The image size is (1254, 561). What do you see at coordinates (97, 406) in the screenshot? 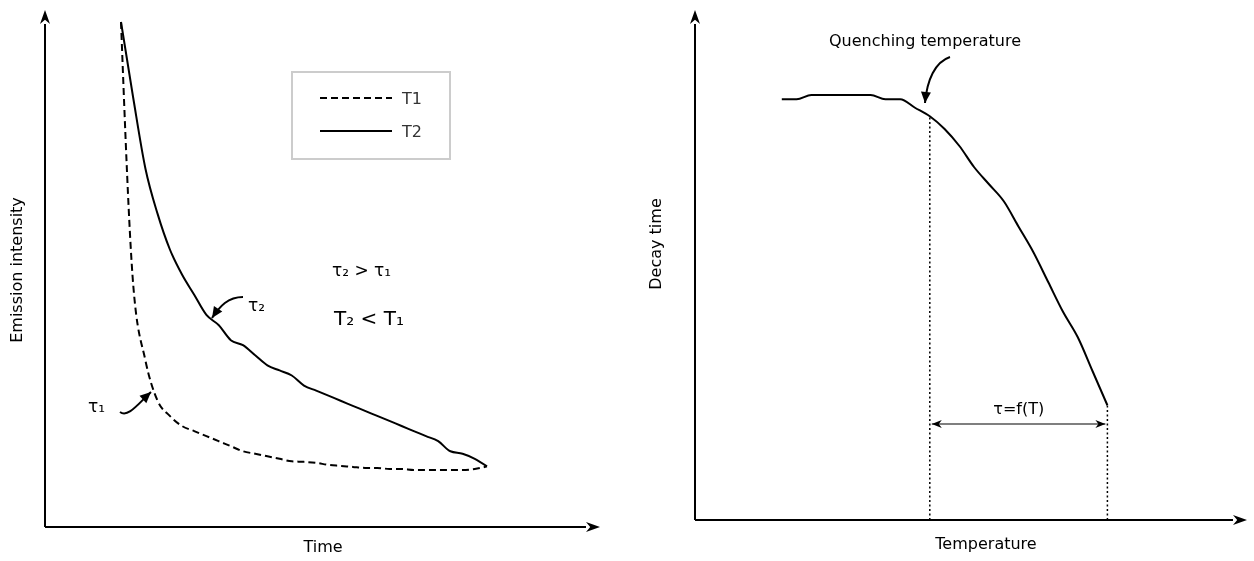
I see `annotation: τ₁` at bounding box center [97, 406].